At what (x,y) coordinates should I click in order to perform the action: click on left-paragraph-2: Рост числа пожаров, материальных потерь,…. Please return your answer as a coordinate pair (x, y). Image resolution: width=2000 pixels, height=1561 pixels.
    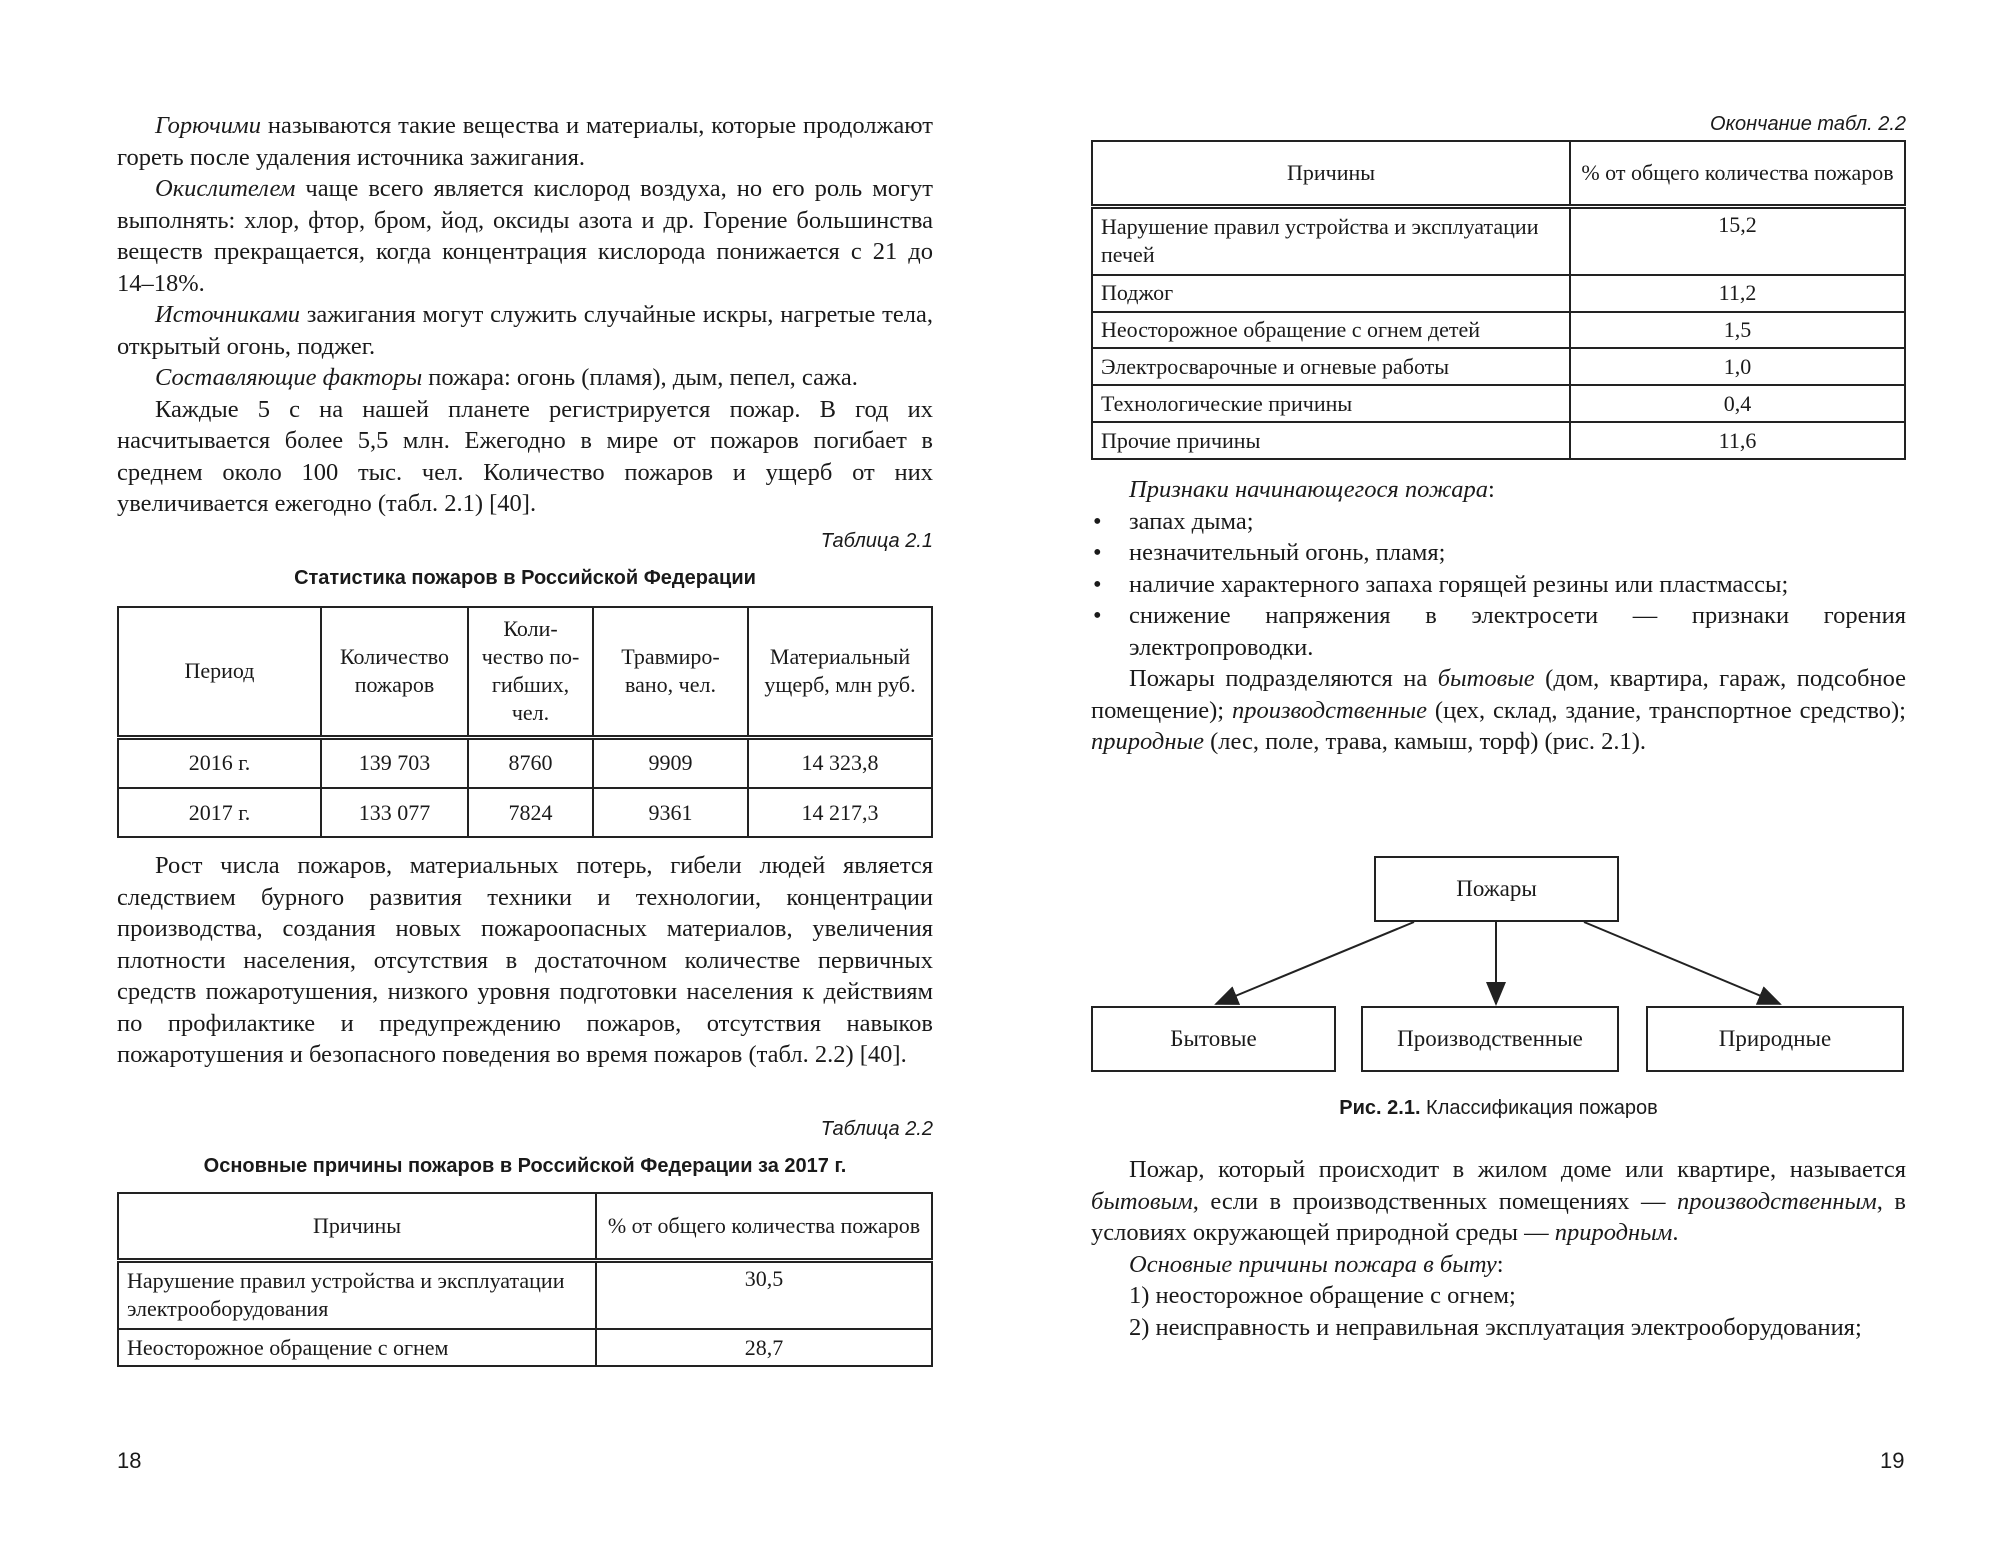
    Looking at the image, I should click on (525, 960).